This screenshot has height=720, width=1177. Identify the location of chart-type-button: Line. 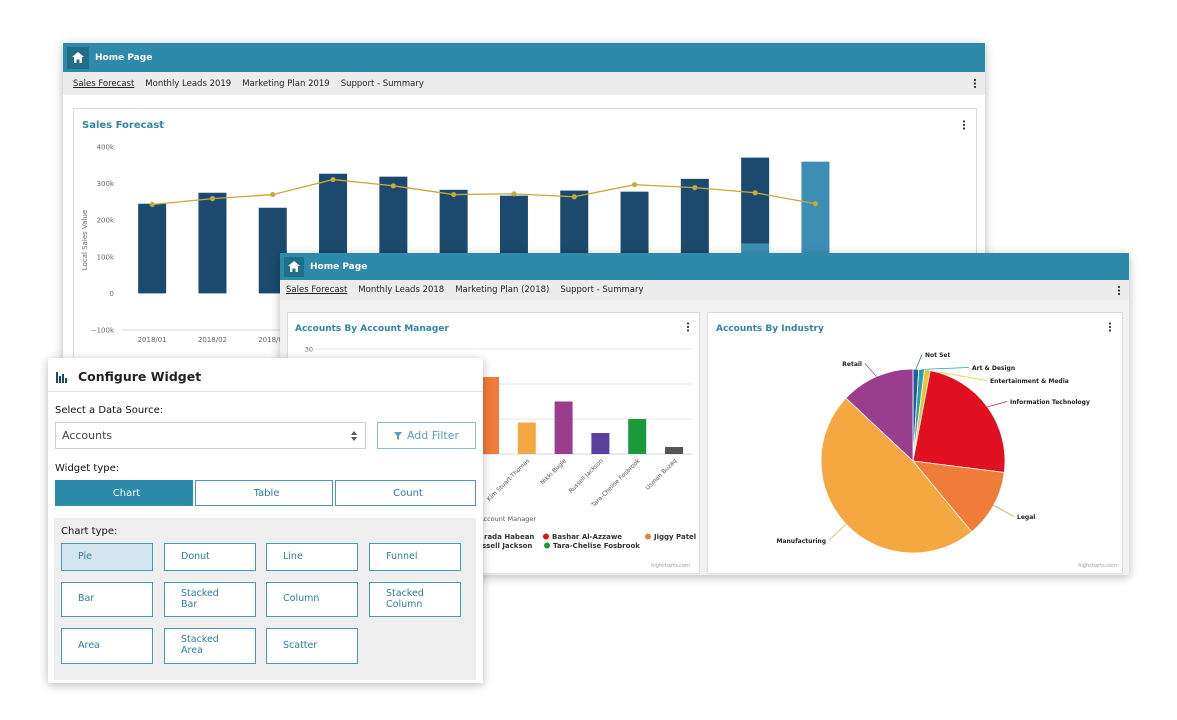
(312, 557).